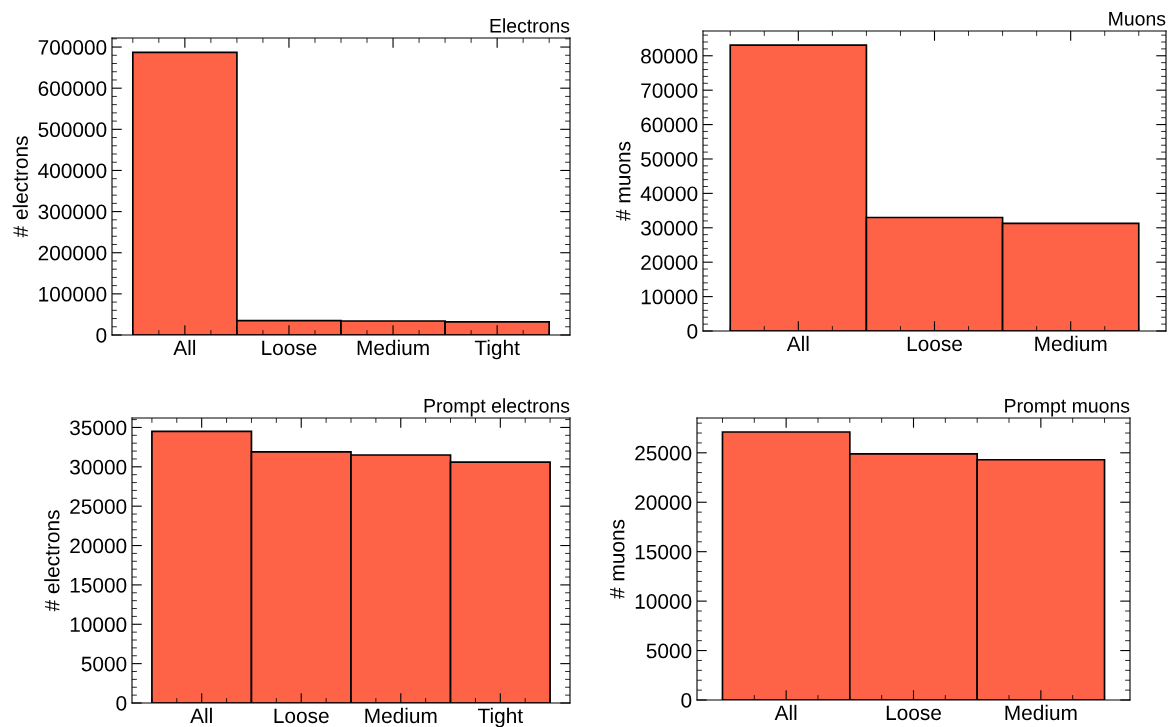  What do you see at coordinates (72, 253) in the screenshot?
I see `y-tick-label: 200000` at bounding box center [72, 253].